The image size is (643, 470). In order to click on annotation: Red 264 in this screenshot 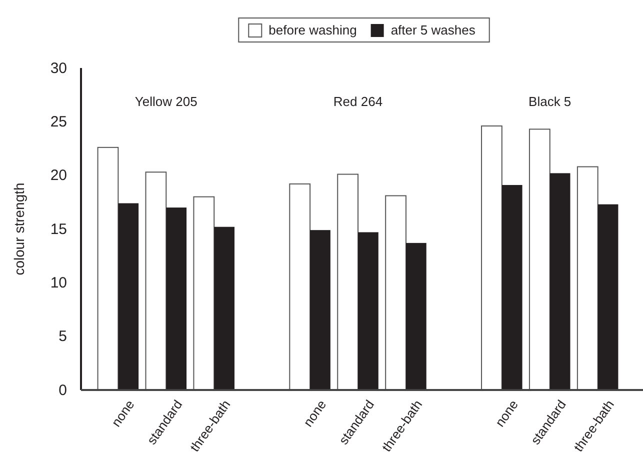, I will do `click(358, 101)`.